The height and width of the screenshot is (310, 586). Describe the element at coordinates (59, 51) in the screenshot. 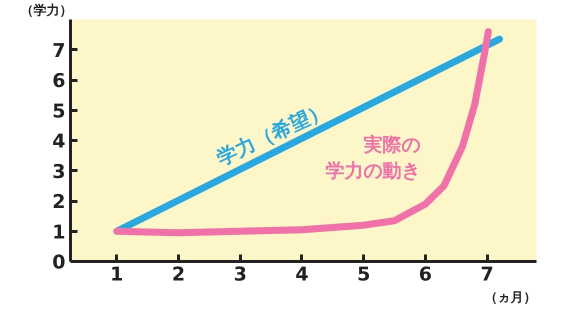

I see `y-tick-label: 7` at that location.